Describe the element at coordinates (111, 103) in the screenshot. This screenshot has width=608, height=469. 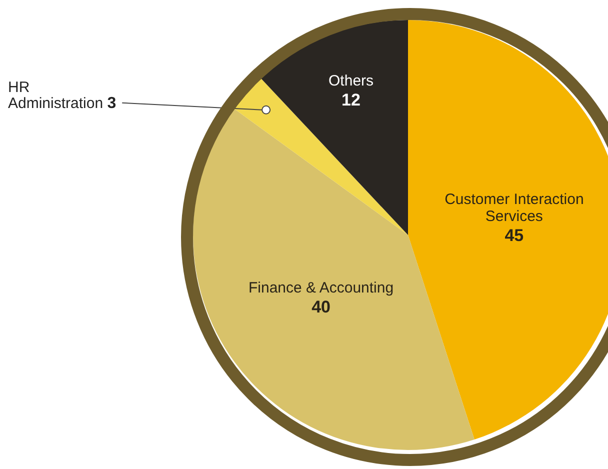
I see `data-label: 3` at that location.